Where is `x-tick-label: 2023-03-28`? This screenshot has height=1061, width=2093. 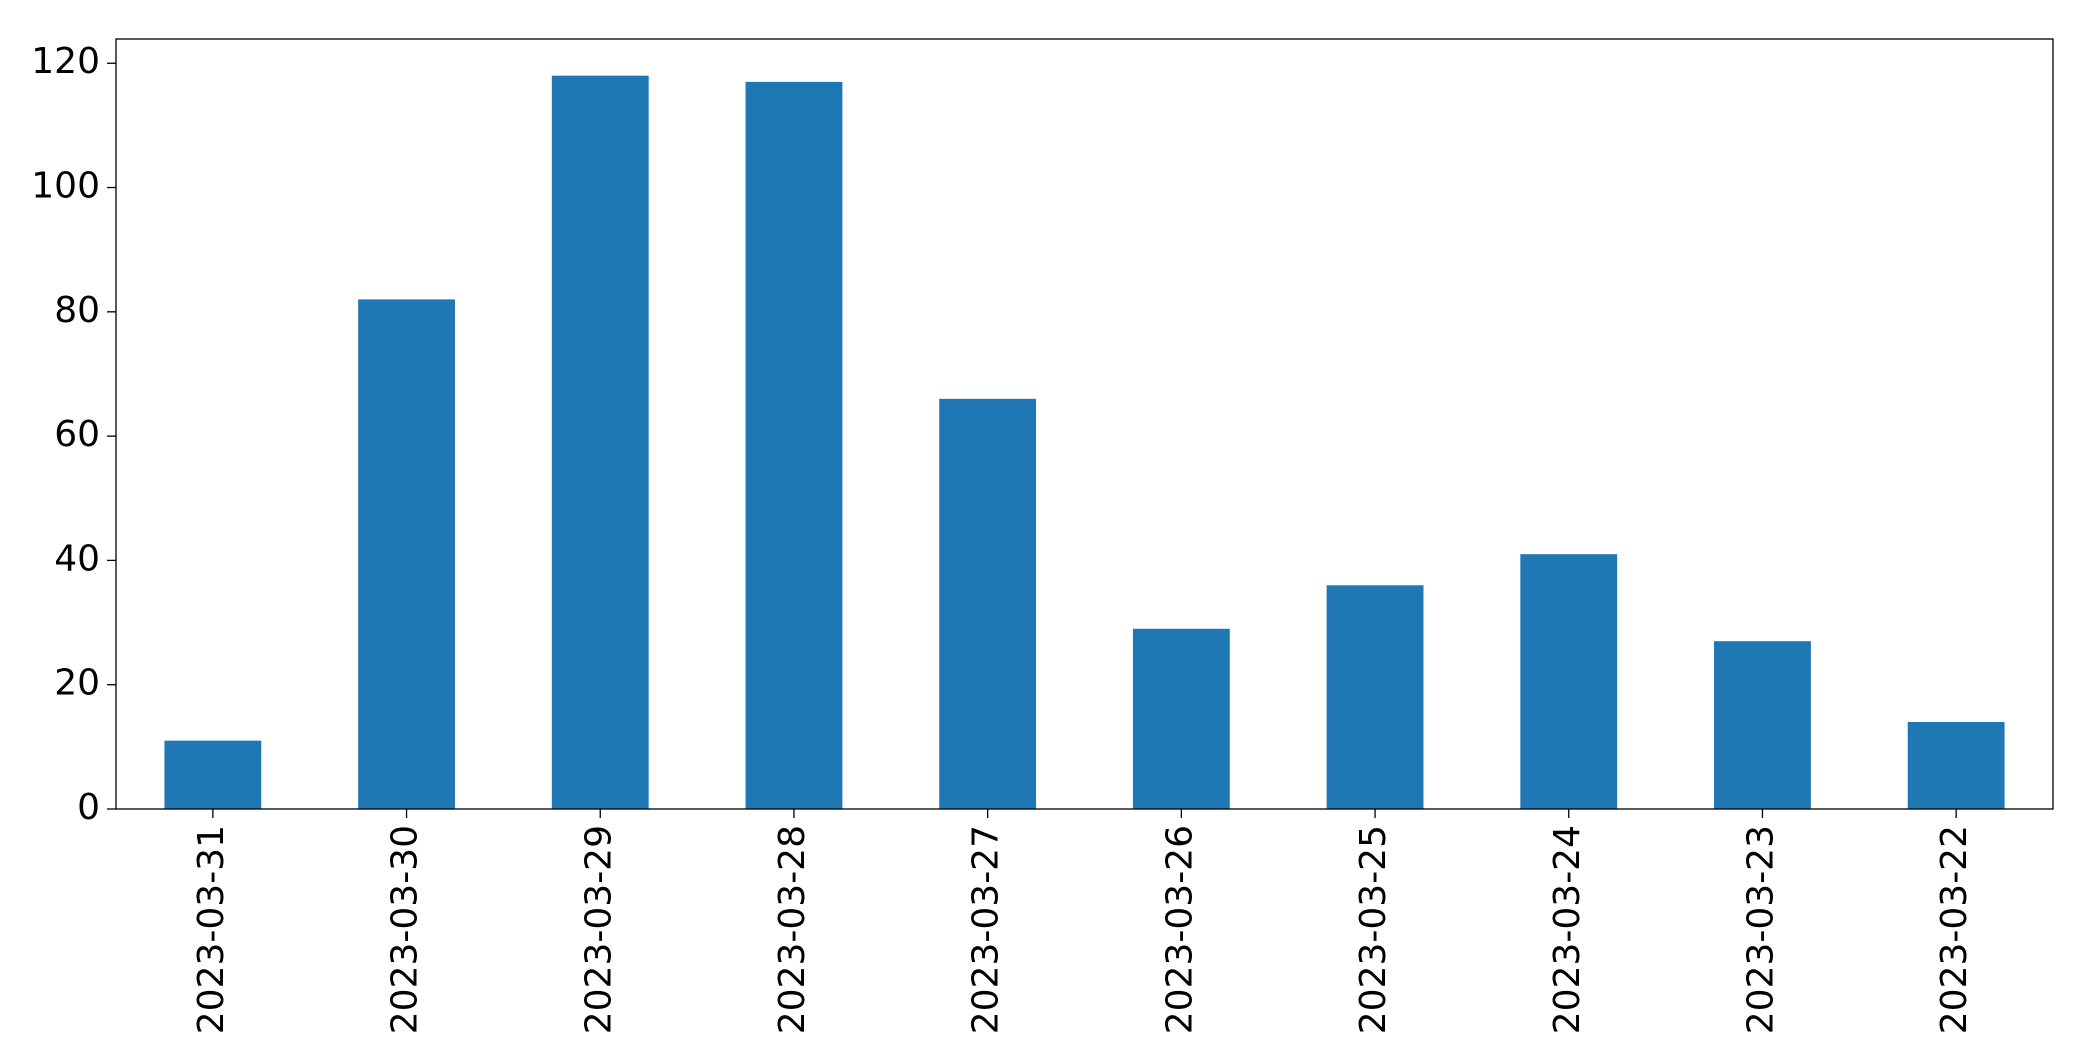 x-tick-label: 2023-03-28 is located at coordinates (792, 929).